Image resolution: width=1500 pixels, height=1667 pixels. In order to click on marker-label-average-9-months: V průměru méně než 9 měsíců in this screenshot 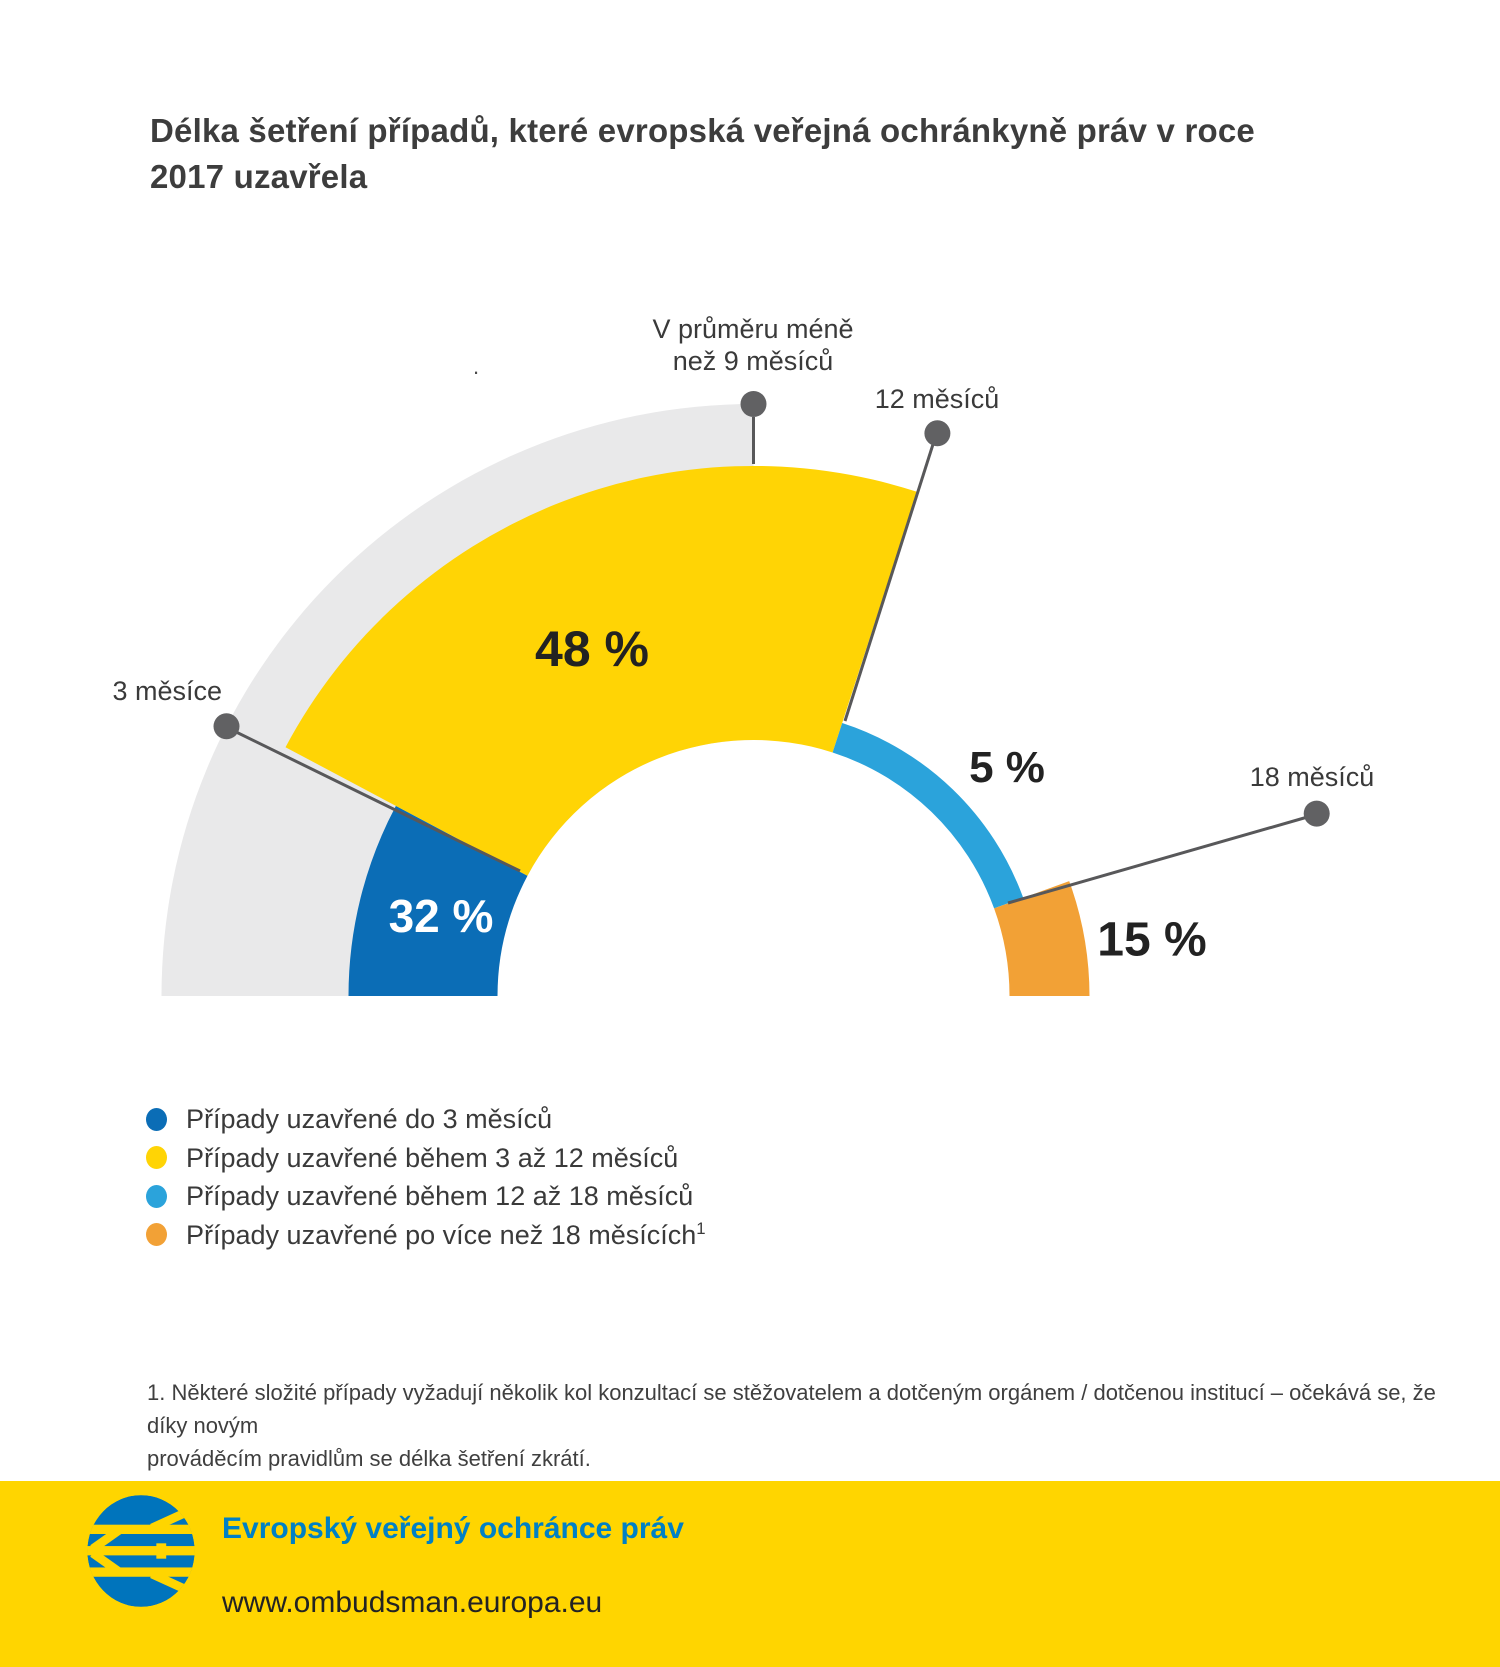, I will do `click(753, 345)`.